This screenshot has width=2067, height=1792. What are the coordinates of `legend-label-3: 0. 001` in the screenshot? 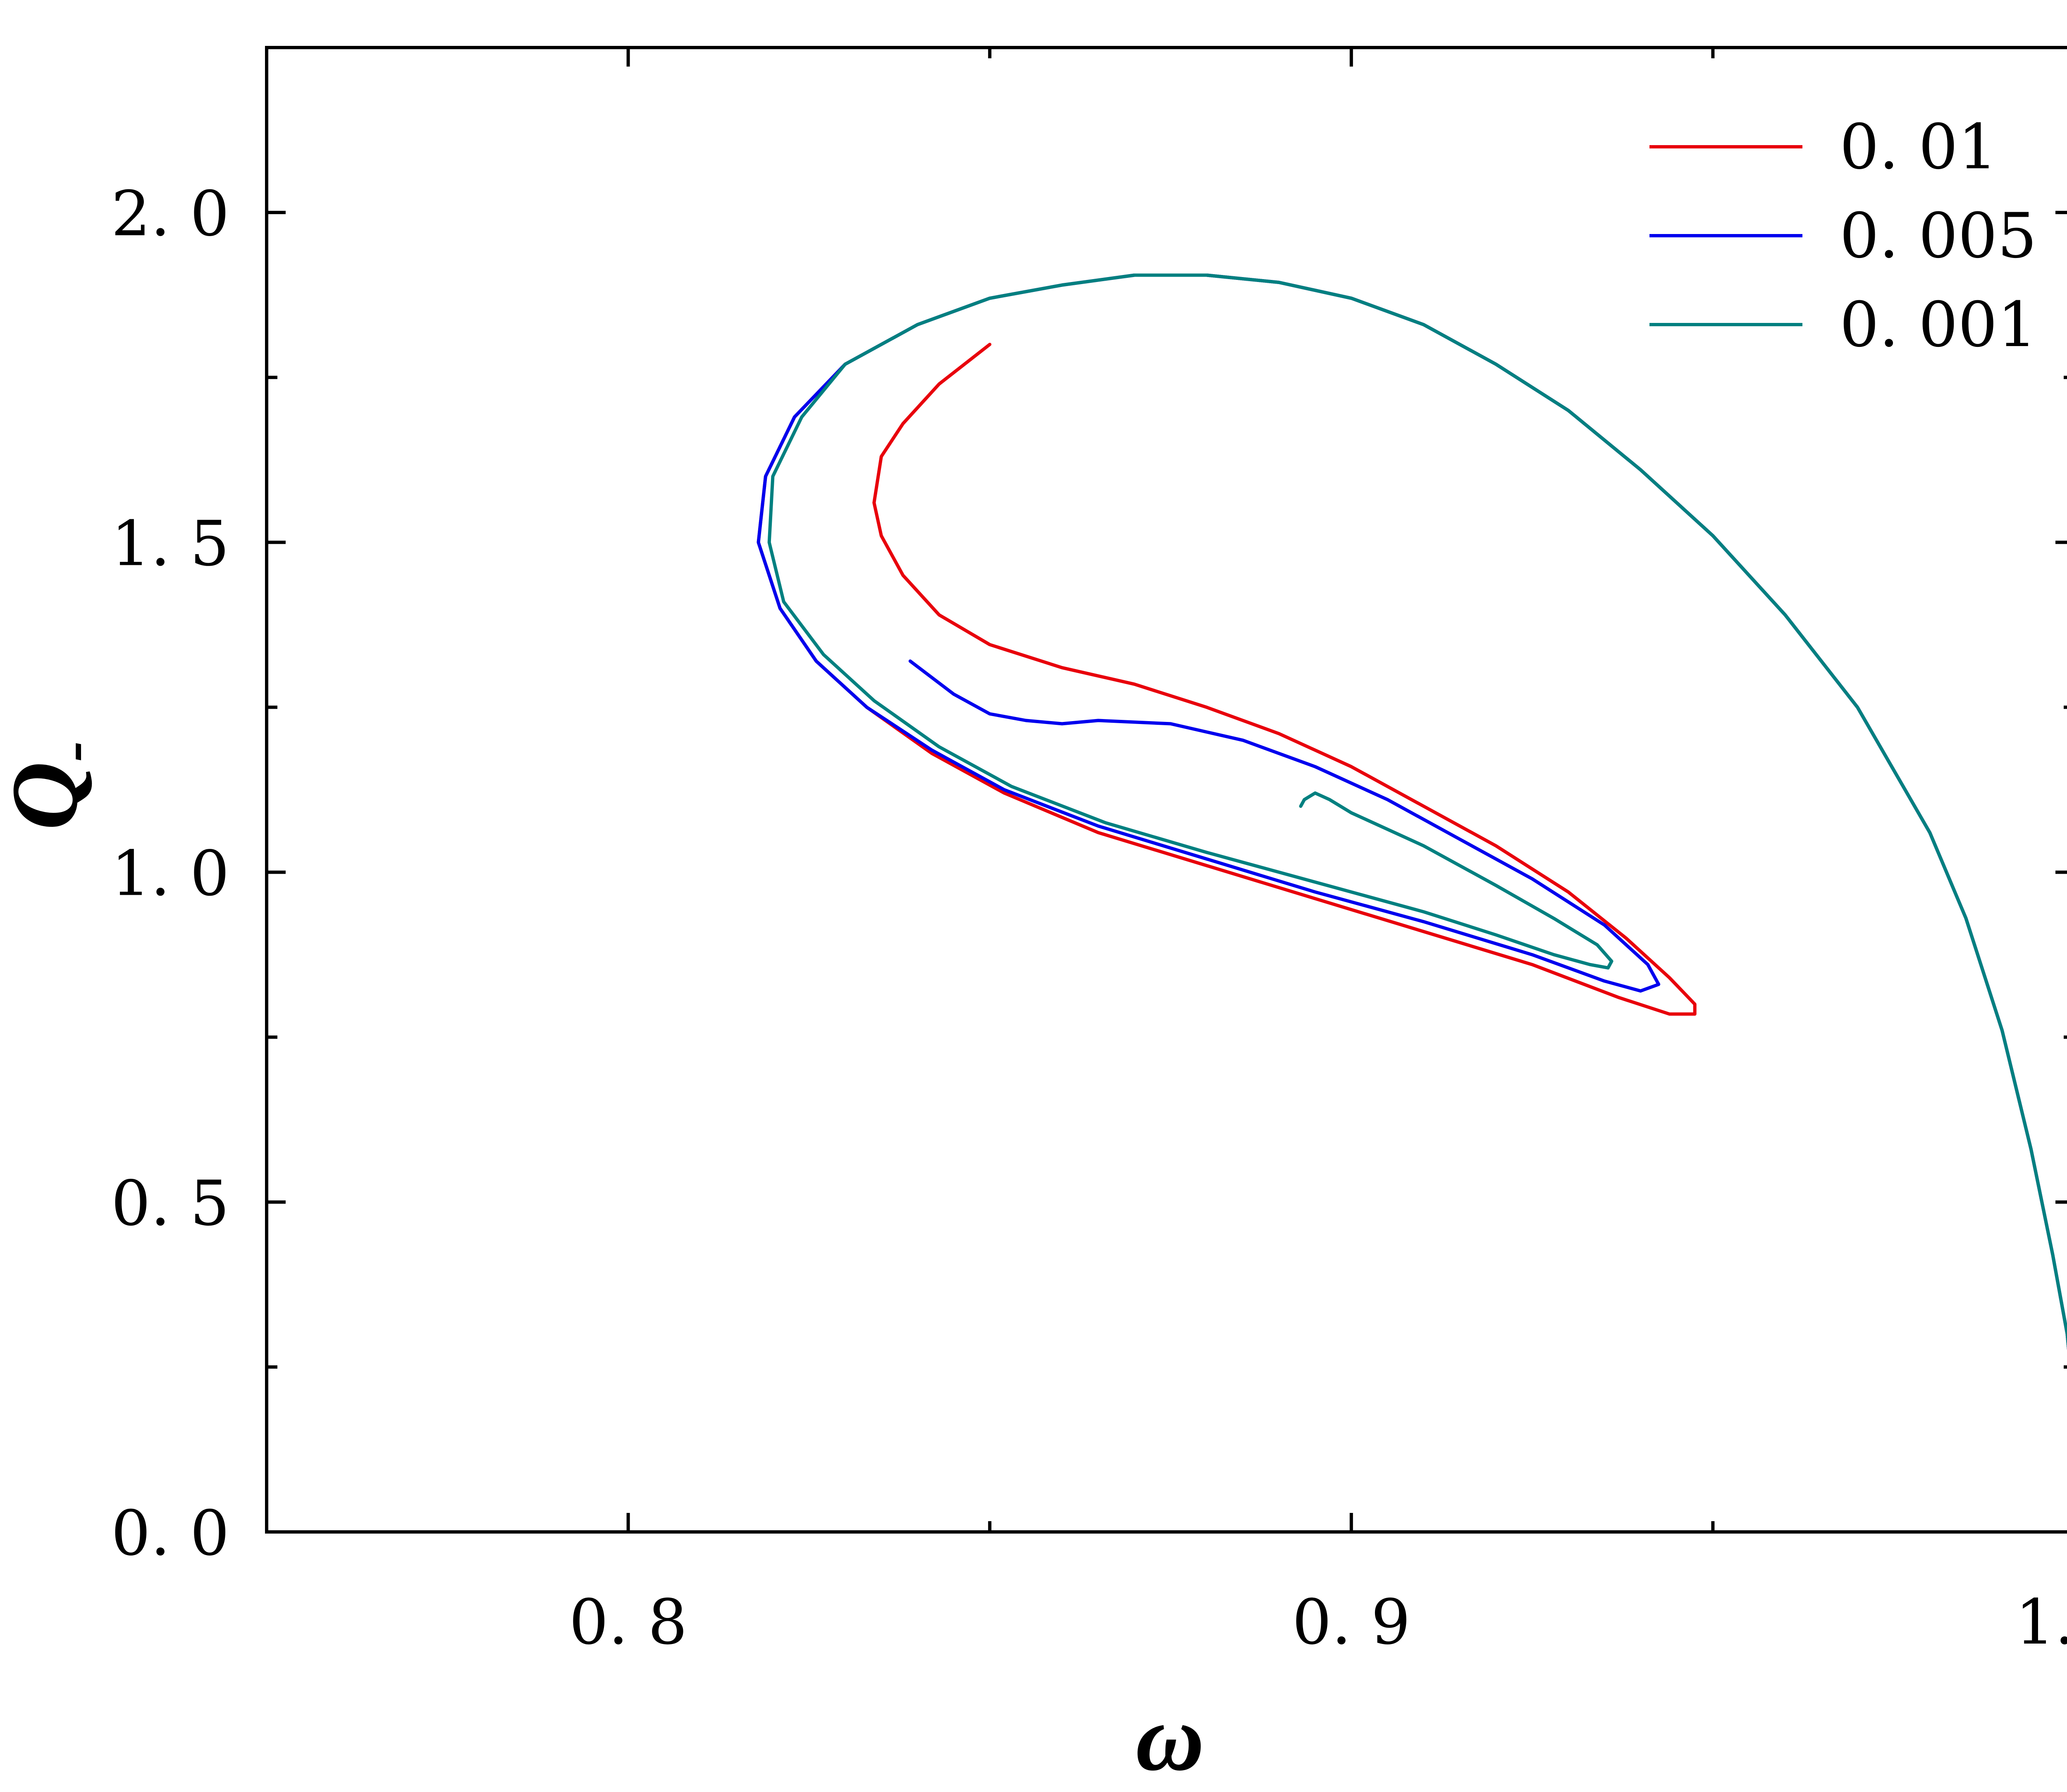 It's located at (1939, 325).